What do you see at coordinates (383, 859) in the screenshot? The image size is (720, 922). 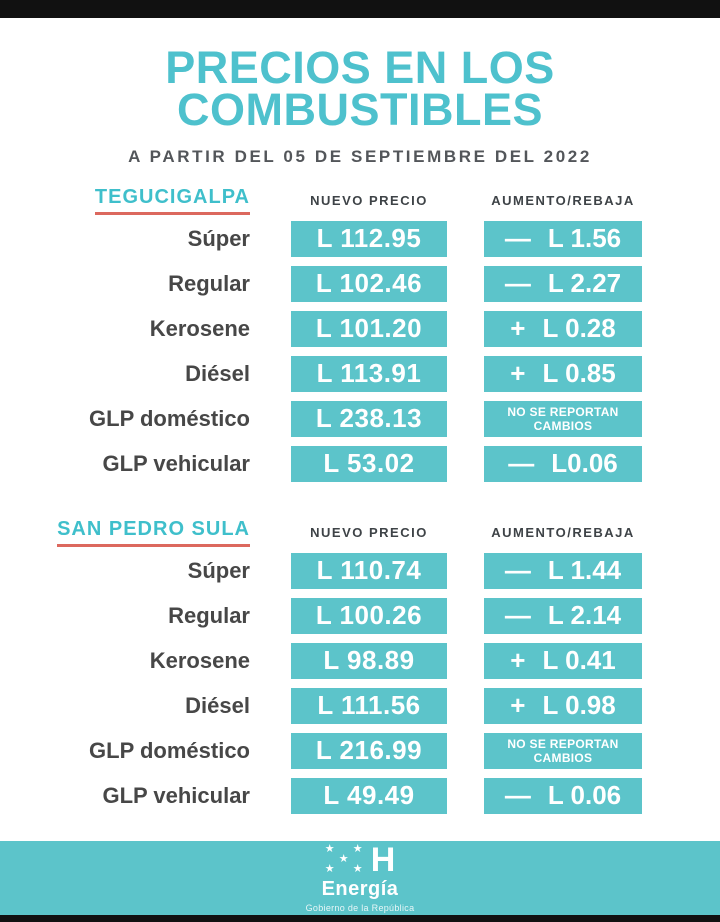 I see `logo-letter-h: H` at bounding box center [383, 859].